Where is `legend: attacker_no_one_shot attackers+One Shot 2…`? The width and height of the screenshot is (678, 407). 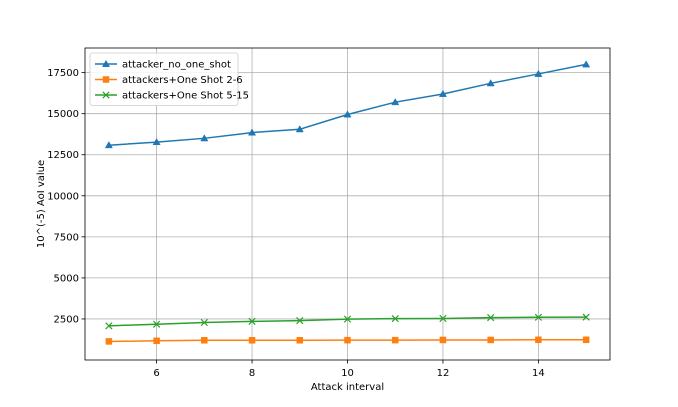 legend: attacker_no_one_shot attackers+One Shot 2… is located at coordinates (169, 79).